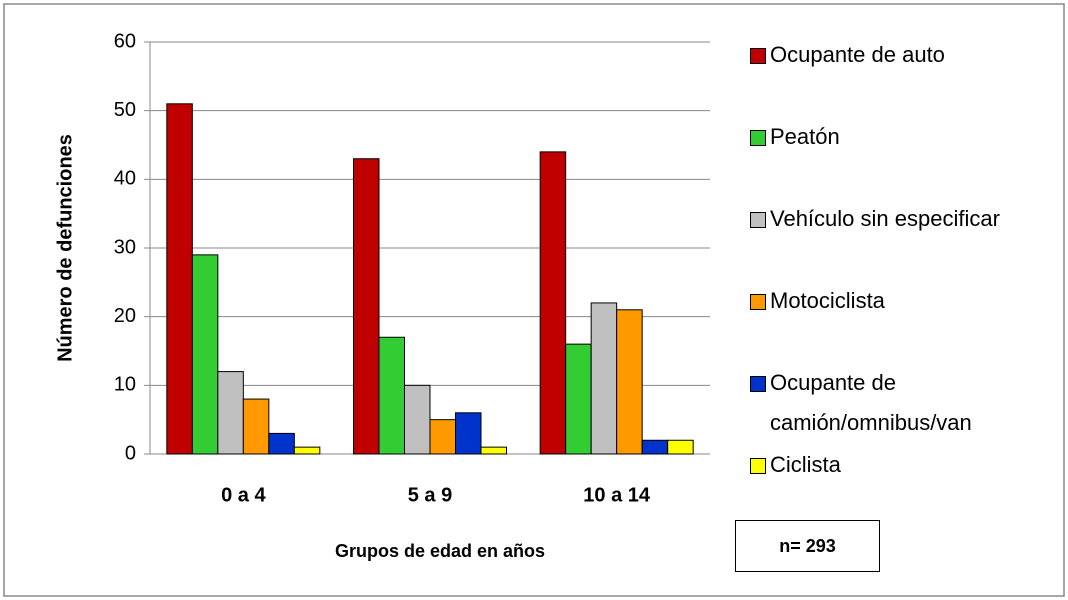 Image resolution: width=1068 pixels, height=600 pixels. What do you see at coordinates (805, 136) in the screenshot?
I see `legend-label: Peatón` at bounding box center [805, 136].